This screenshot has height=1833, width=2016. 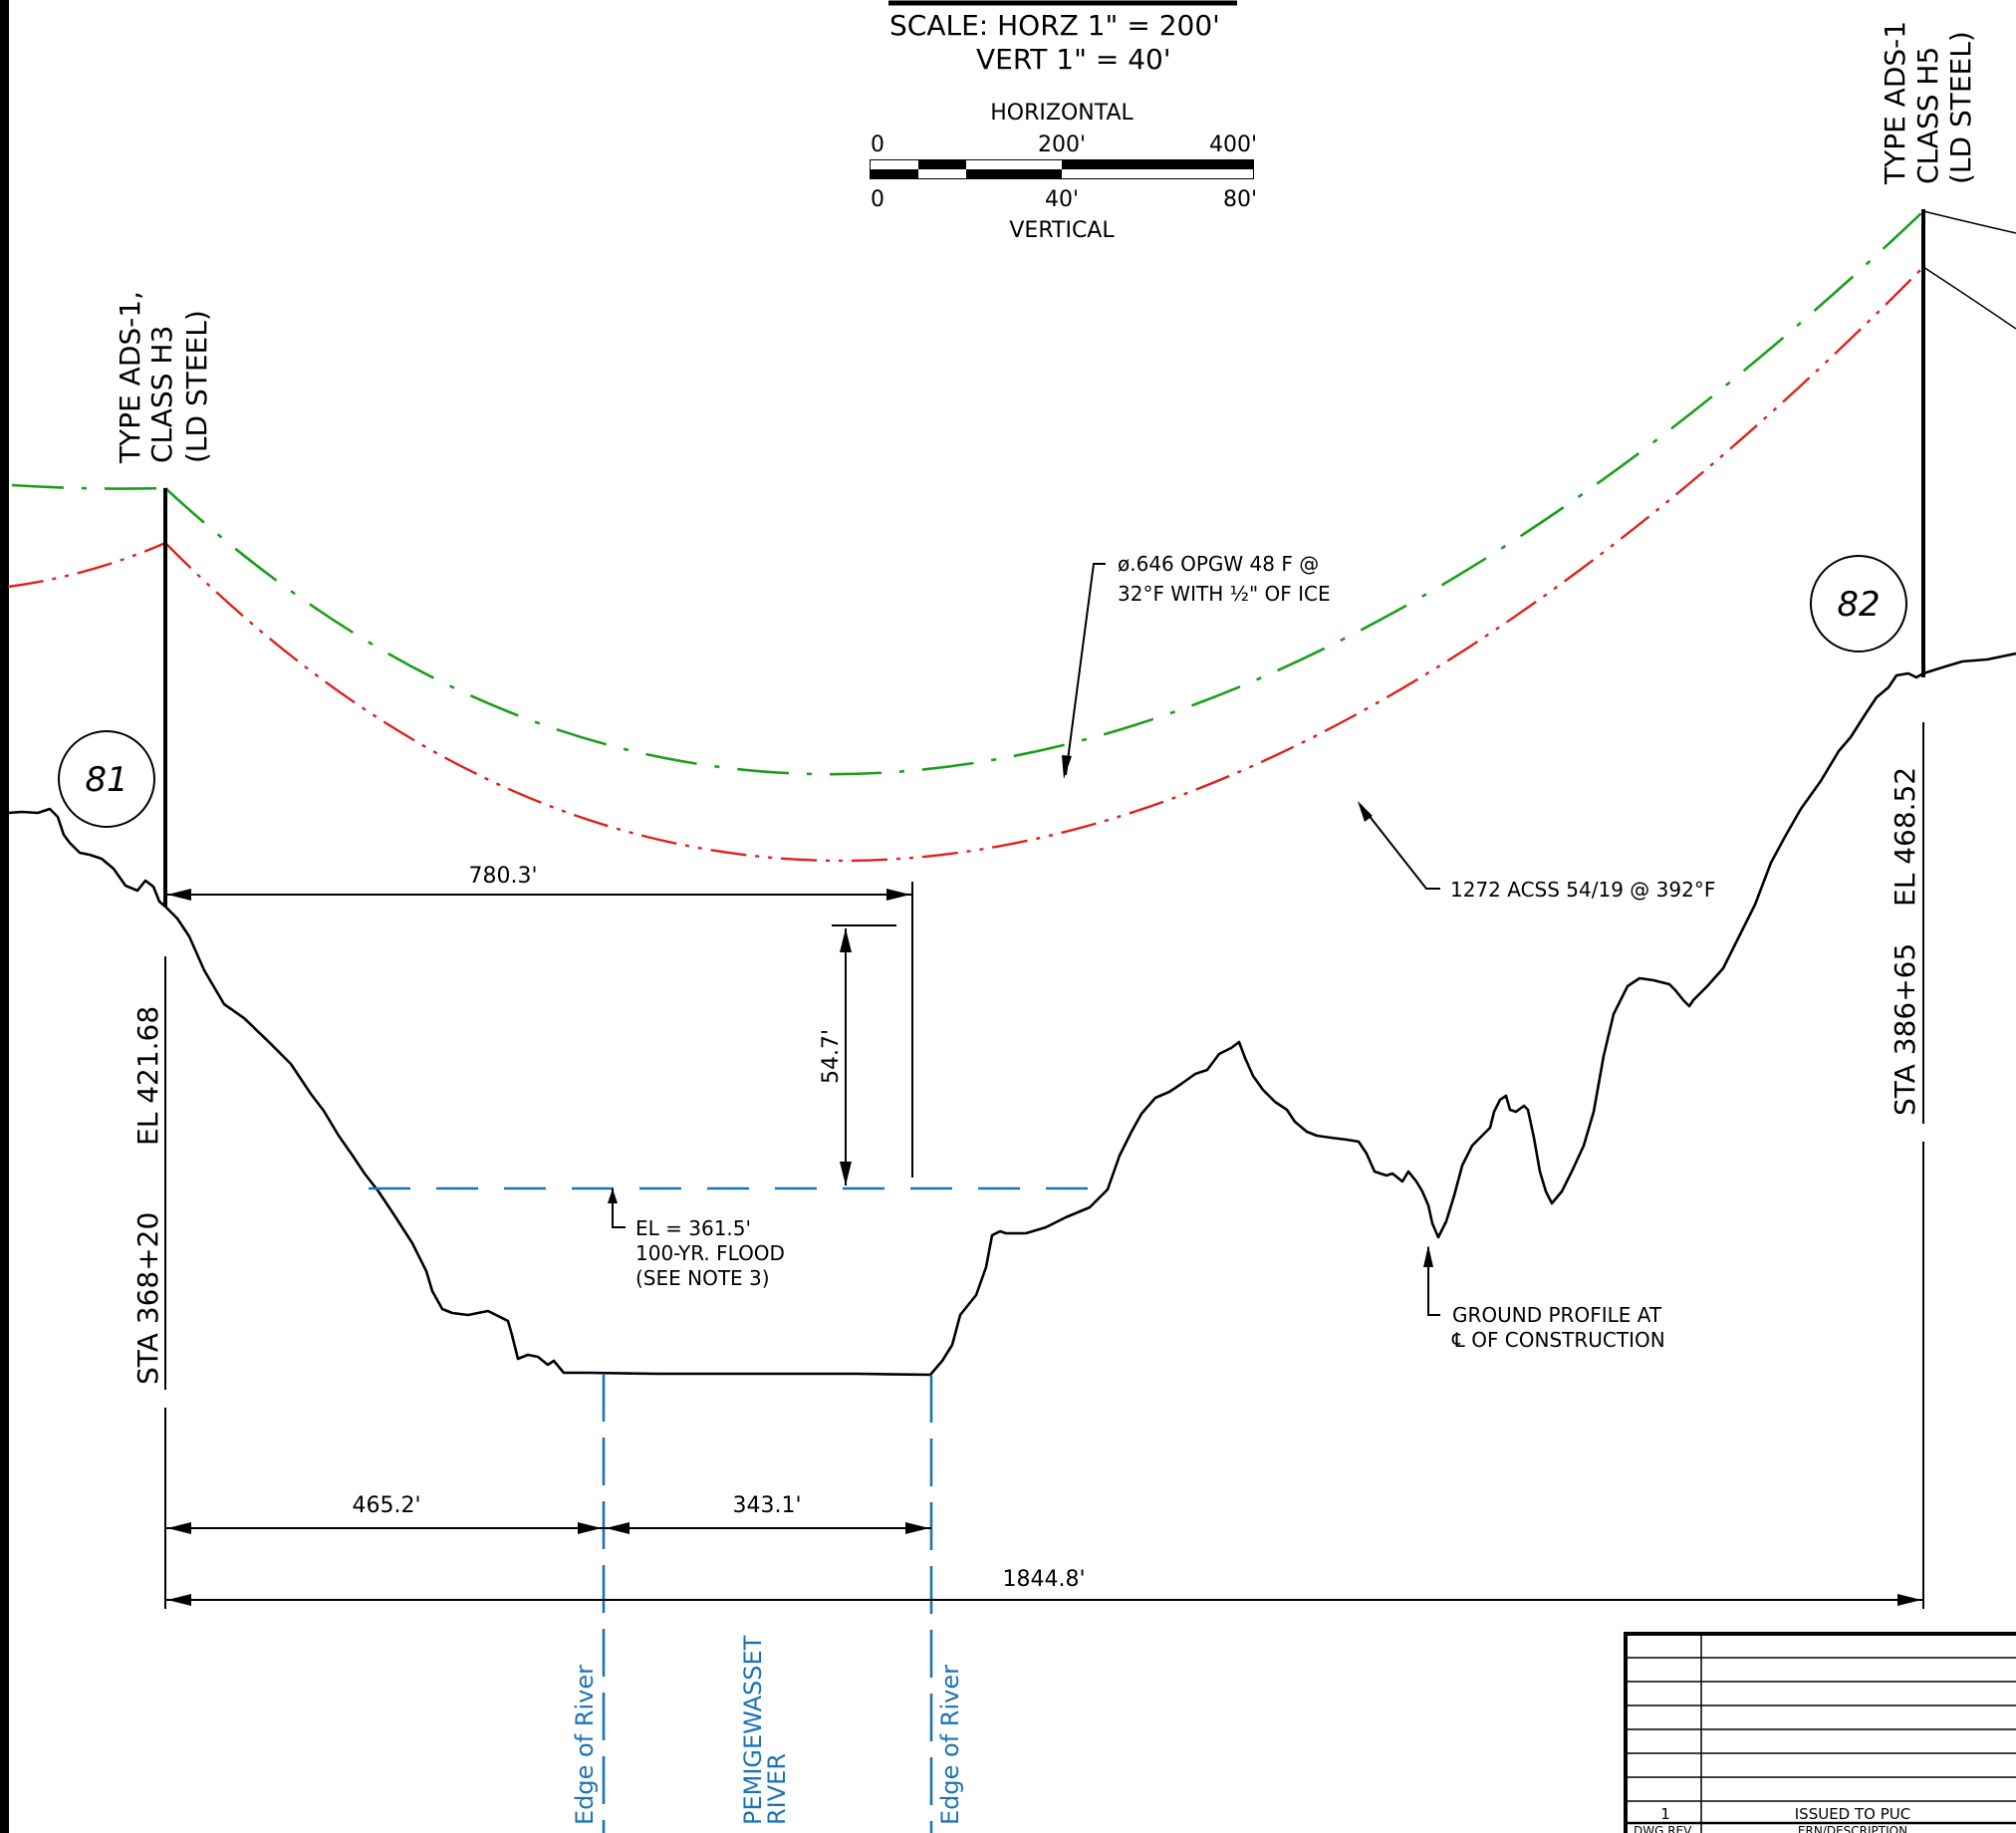 I want to click on dimension-to-low-point-label: 780.3', so click(x=502, y=876).